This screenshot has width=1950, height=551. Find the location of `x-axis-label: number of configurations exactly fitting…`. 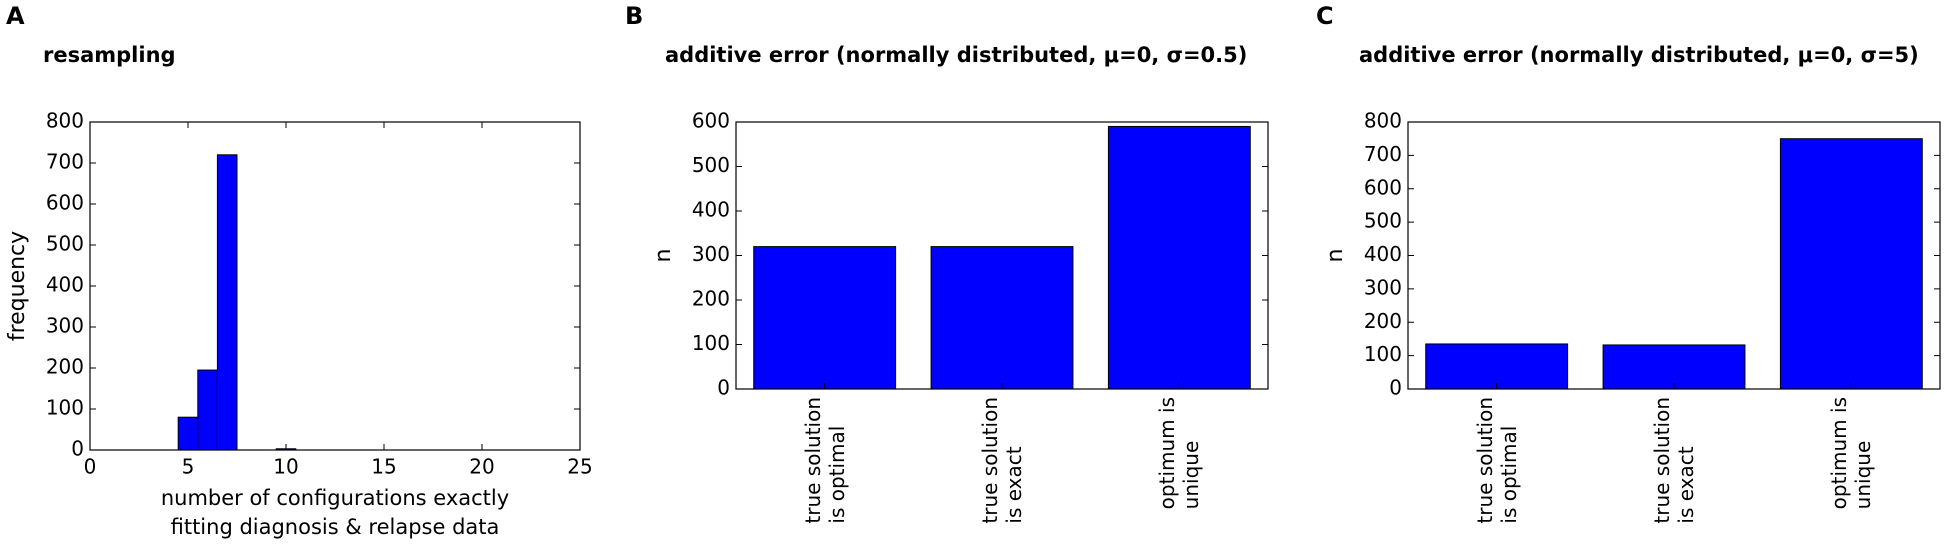

x-axis-label: number of configurations exactly fitting… is located at coordinates (335, 512).